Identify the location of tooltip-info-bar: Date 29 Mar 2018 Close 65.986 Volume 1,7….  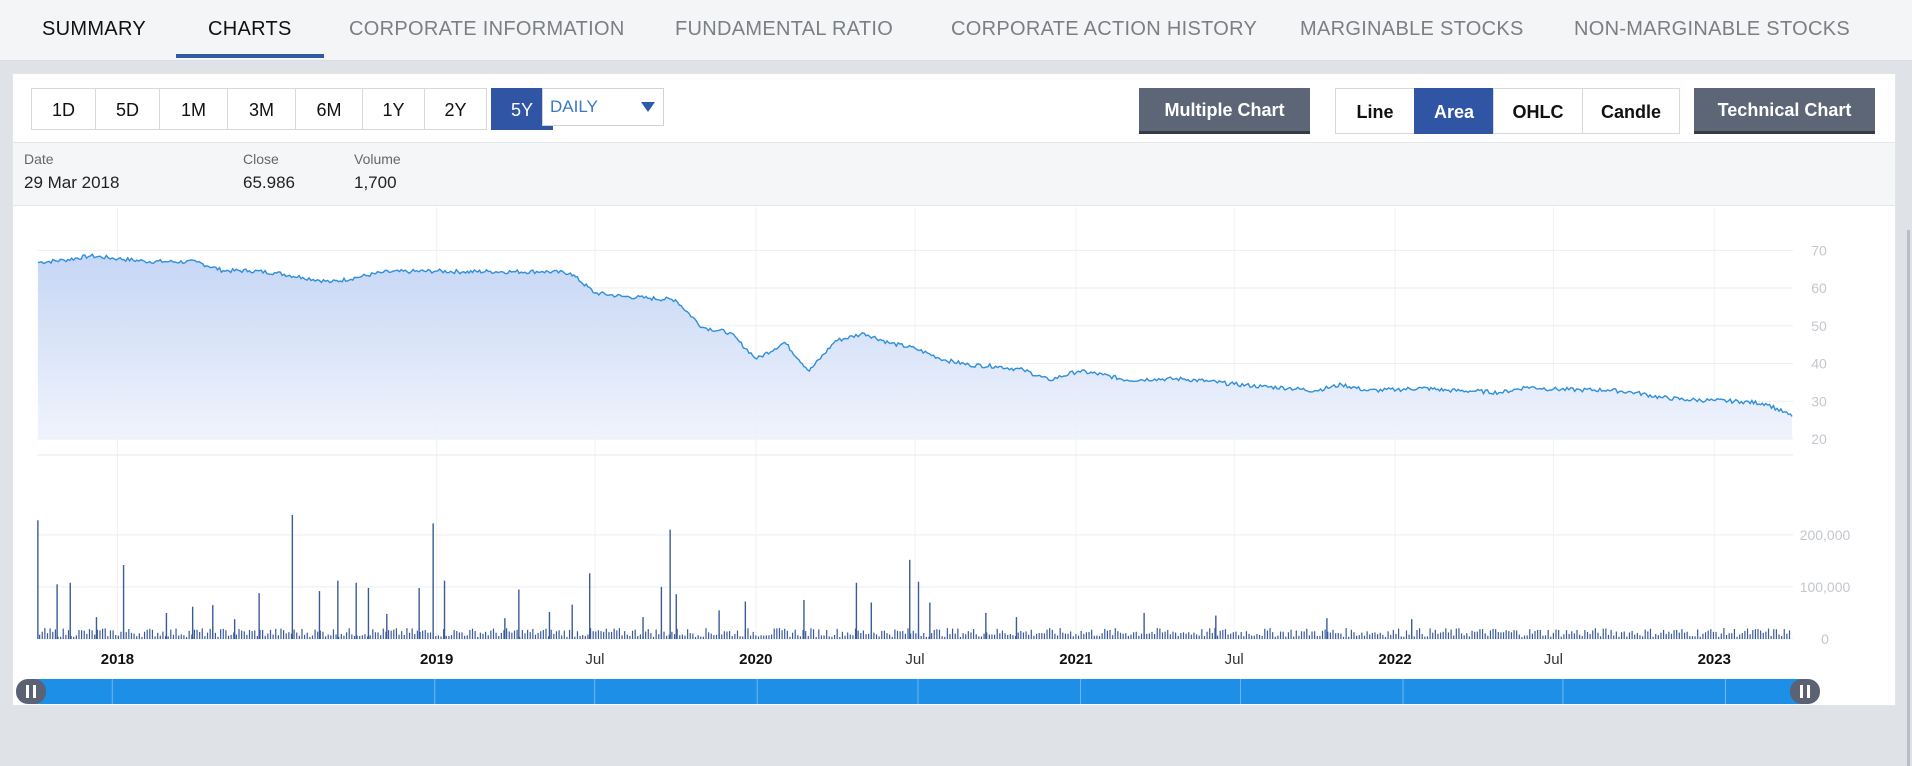
(954, 174).